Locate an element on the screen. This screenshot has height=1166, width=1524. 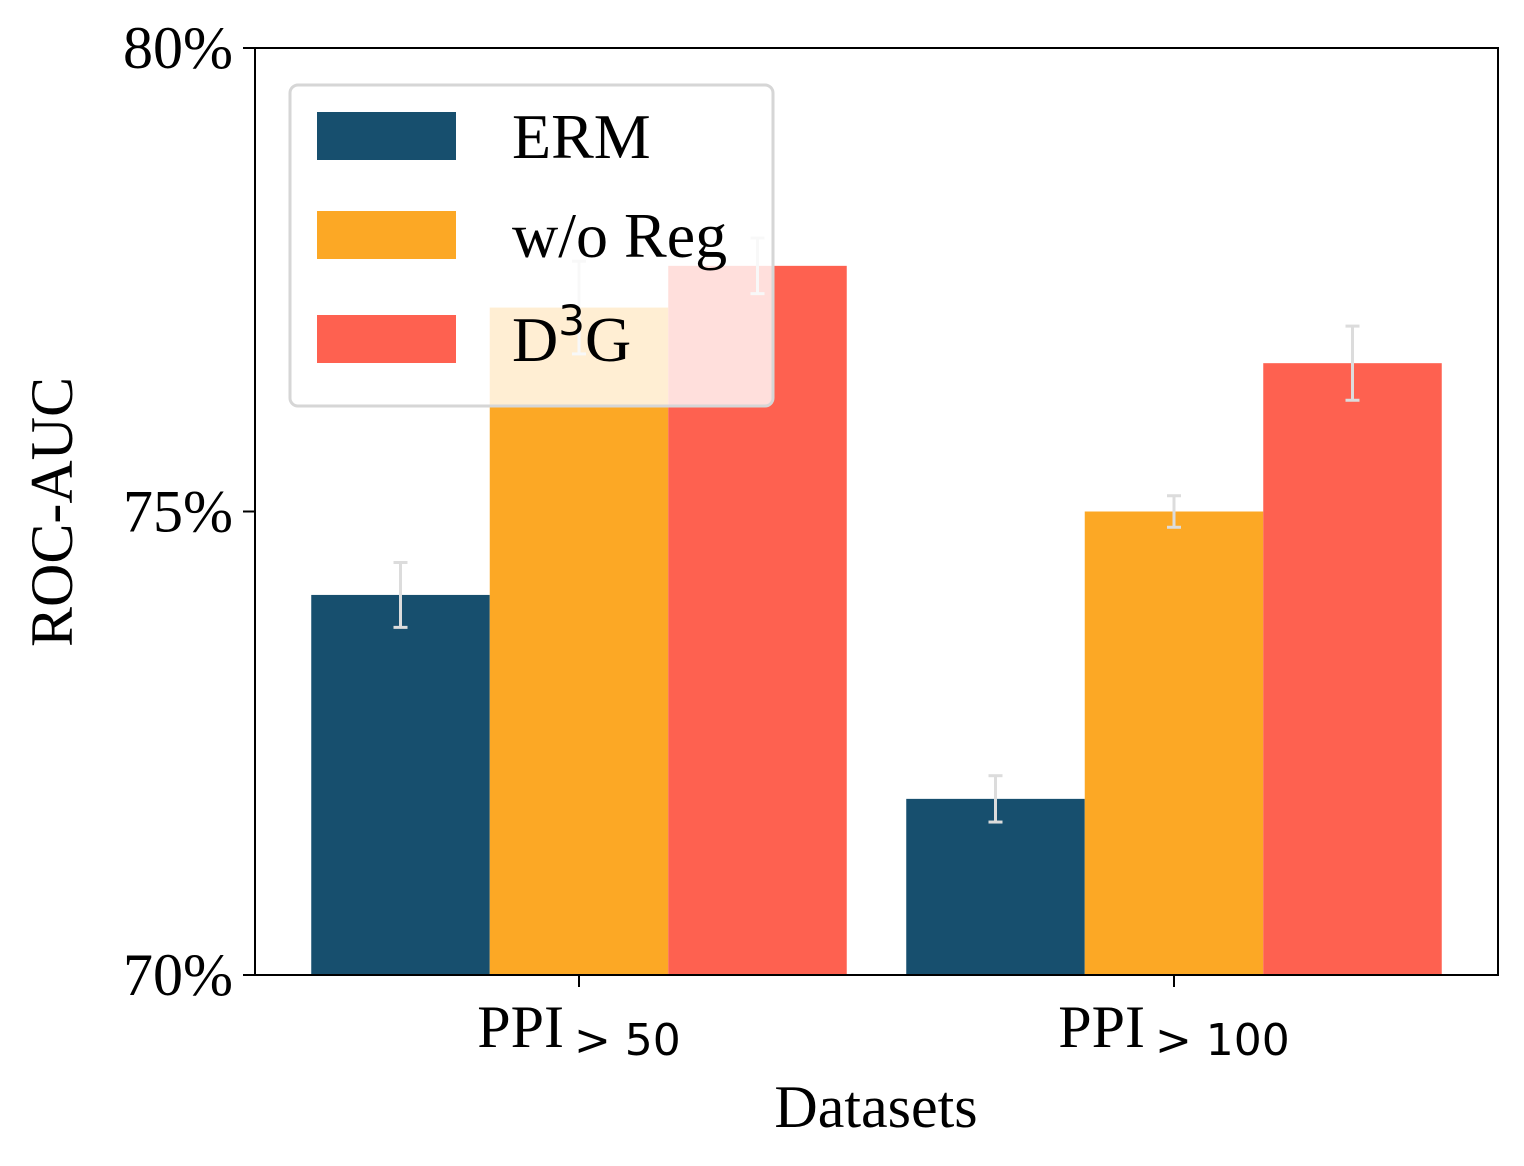
x-axis: PPI > 50 PPI > 100 is located at coordinates (883, 1020).